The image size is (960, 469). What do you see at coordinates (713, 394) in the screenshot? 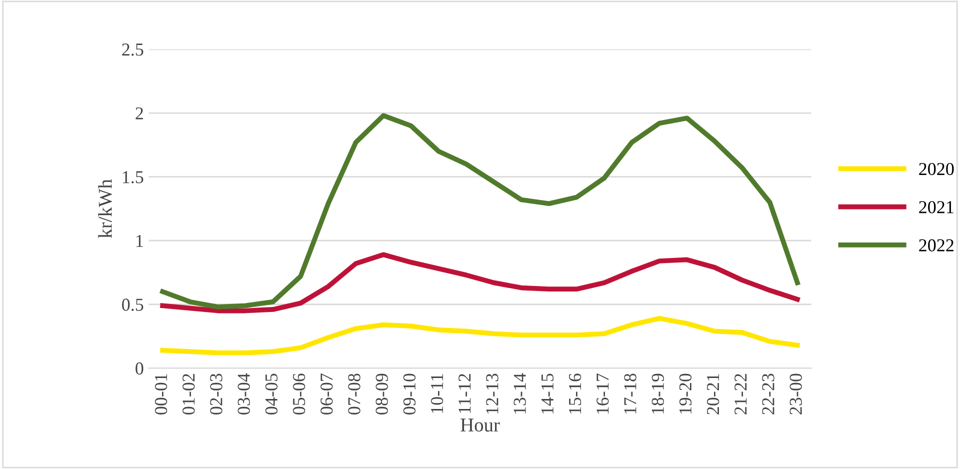
I see `x-tick-label: 20-21` at bounding box center [713, 394].